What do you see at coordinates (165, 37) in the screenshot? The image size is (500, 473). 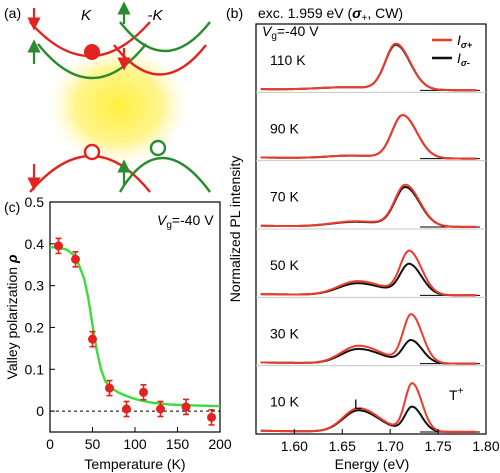 I see `minus-k-conduction-band-upper` at bounding box center [165, 37].